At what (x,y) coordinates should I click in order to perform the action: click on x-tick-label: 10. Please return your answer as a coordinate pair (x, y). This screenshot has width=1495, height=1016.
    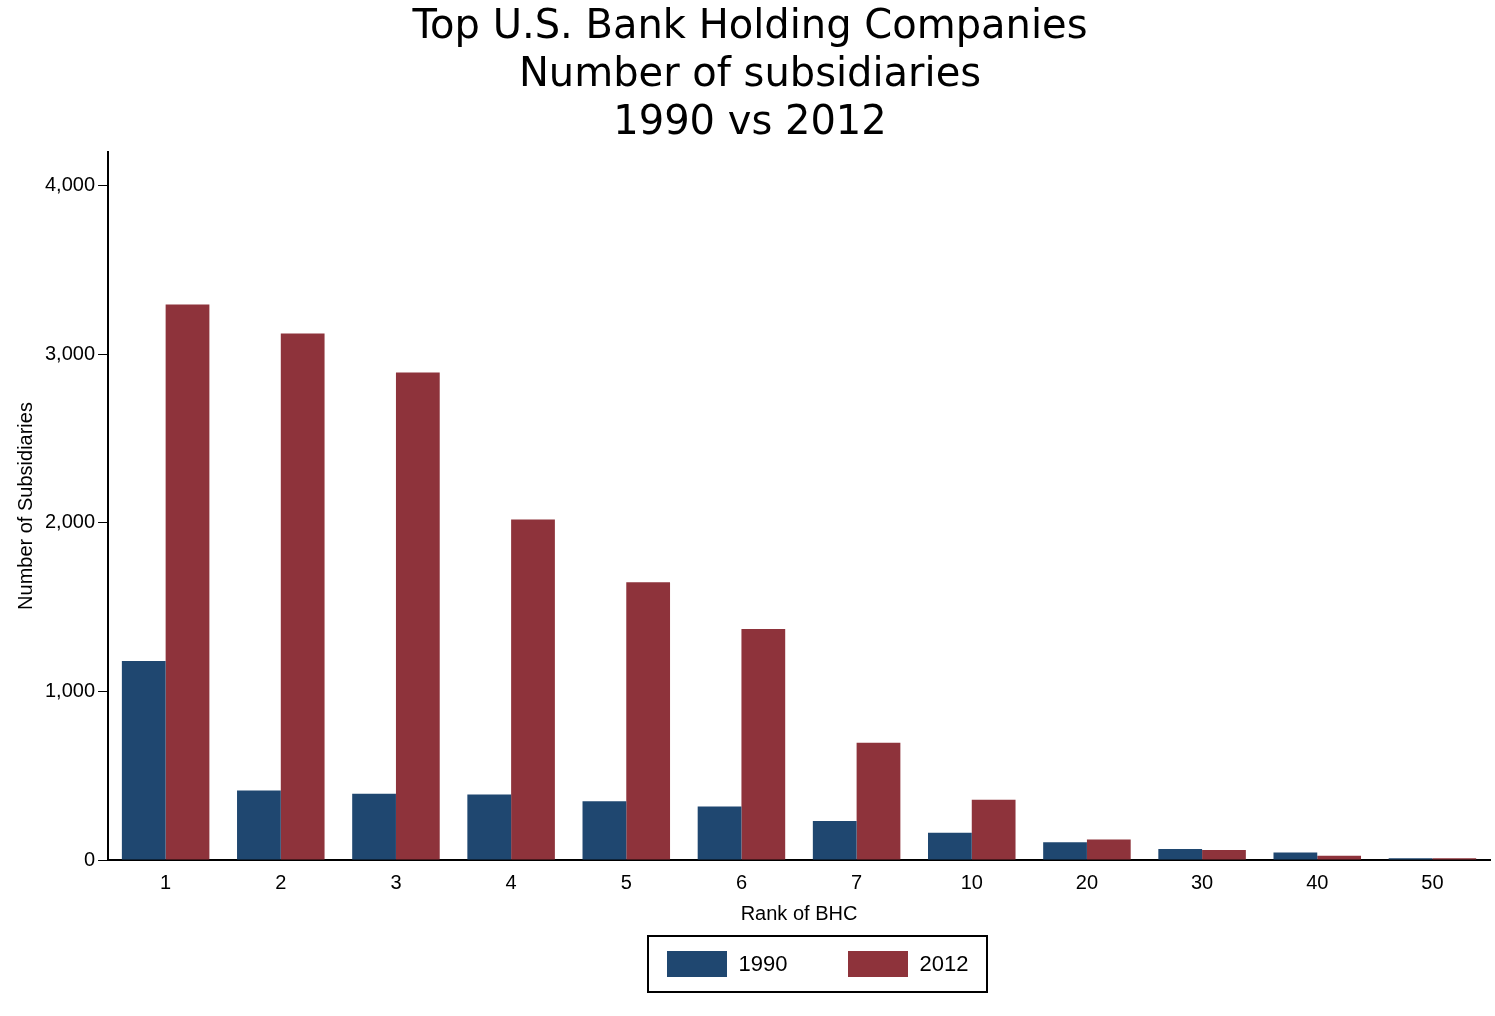
    Looking at the image, I should click on (971, 881).